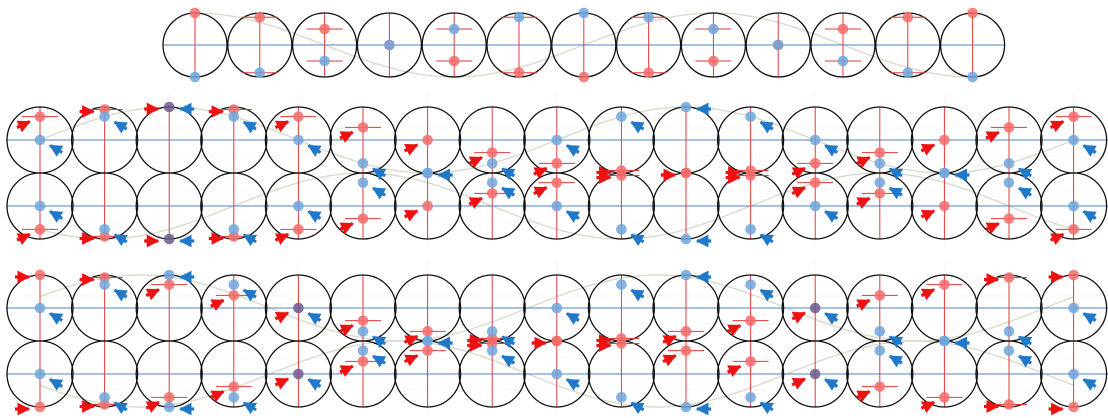 This screenshot has width=1108, height=418. What do you see at coordinates (880, 374) in the screenshot?
I see `bottom-circle-ring` at bounding box center [880, 374].